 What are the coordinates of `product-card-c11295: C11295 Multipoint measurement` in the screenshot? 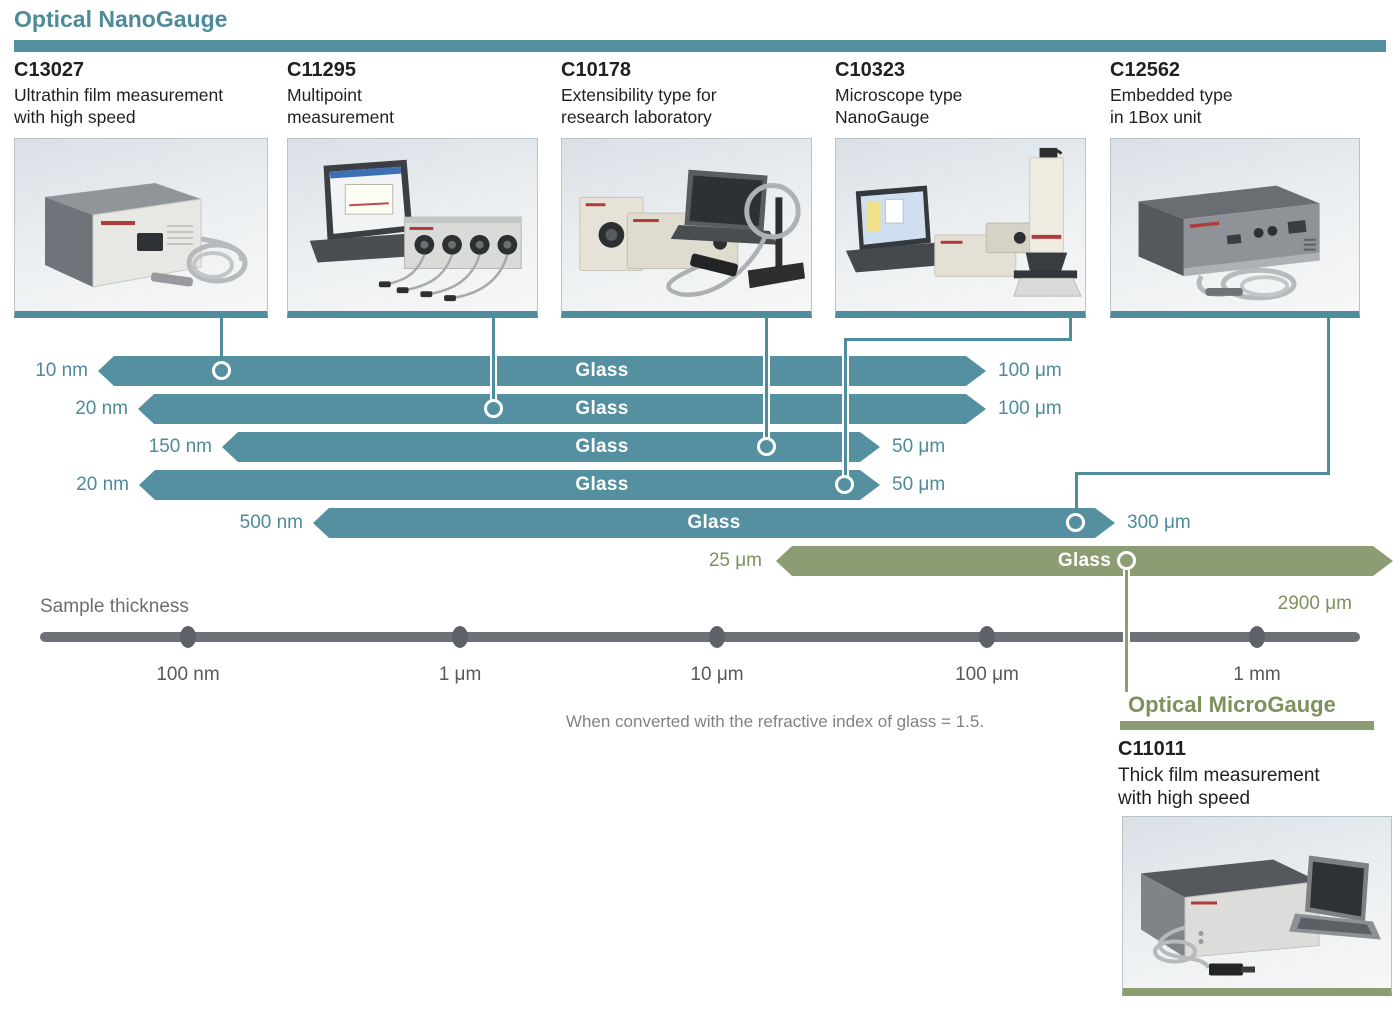 It's located at (412, 188).